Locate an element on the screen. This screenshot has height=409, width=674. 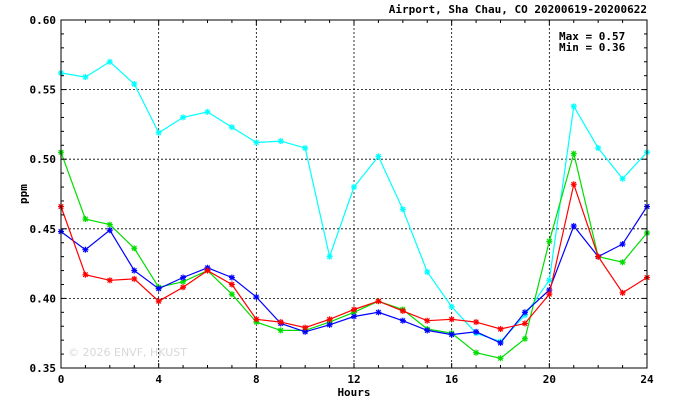
min-annotation: Min = 0.36 is located at coordinates (592, 47).